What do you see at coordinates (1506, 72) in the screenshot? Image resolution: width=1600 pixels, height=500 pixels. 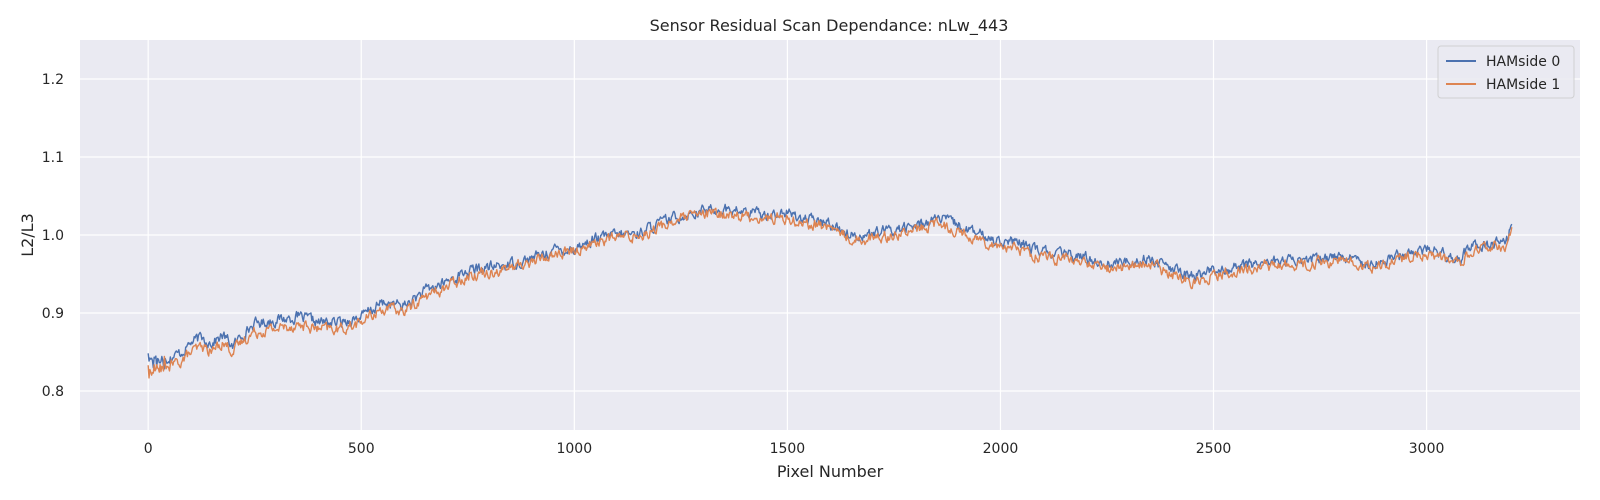 I see `legend: HAMside 0 HAMside 1` at bounding box center [1506, 72].